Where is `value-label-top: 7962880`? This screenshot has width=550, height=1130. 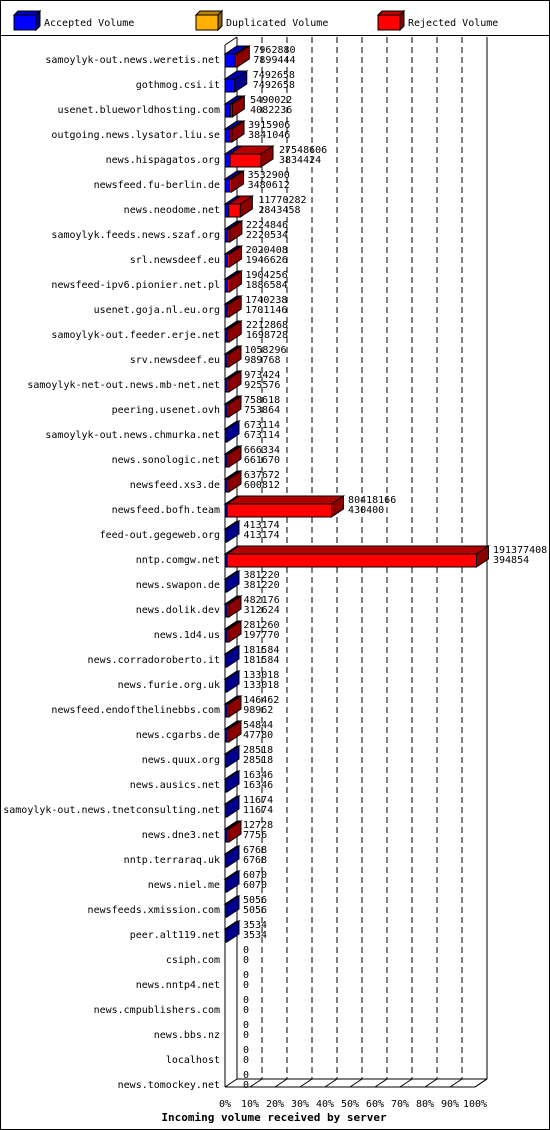
value-label-top: 7962880 is located at coordinates (274, 50).